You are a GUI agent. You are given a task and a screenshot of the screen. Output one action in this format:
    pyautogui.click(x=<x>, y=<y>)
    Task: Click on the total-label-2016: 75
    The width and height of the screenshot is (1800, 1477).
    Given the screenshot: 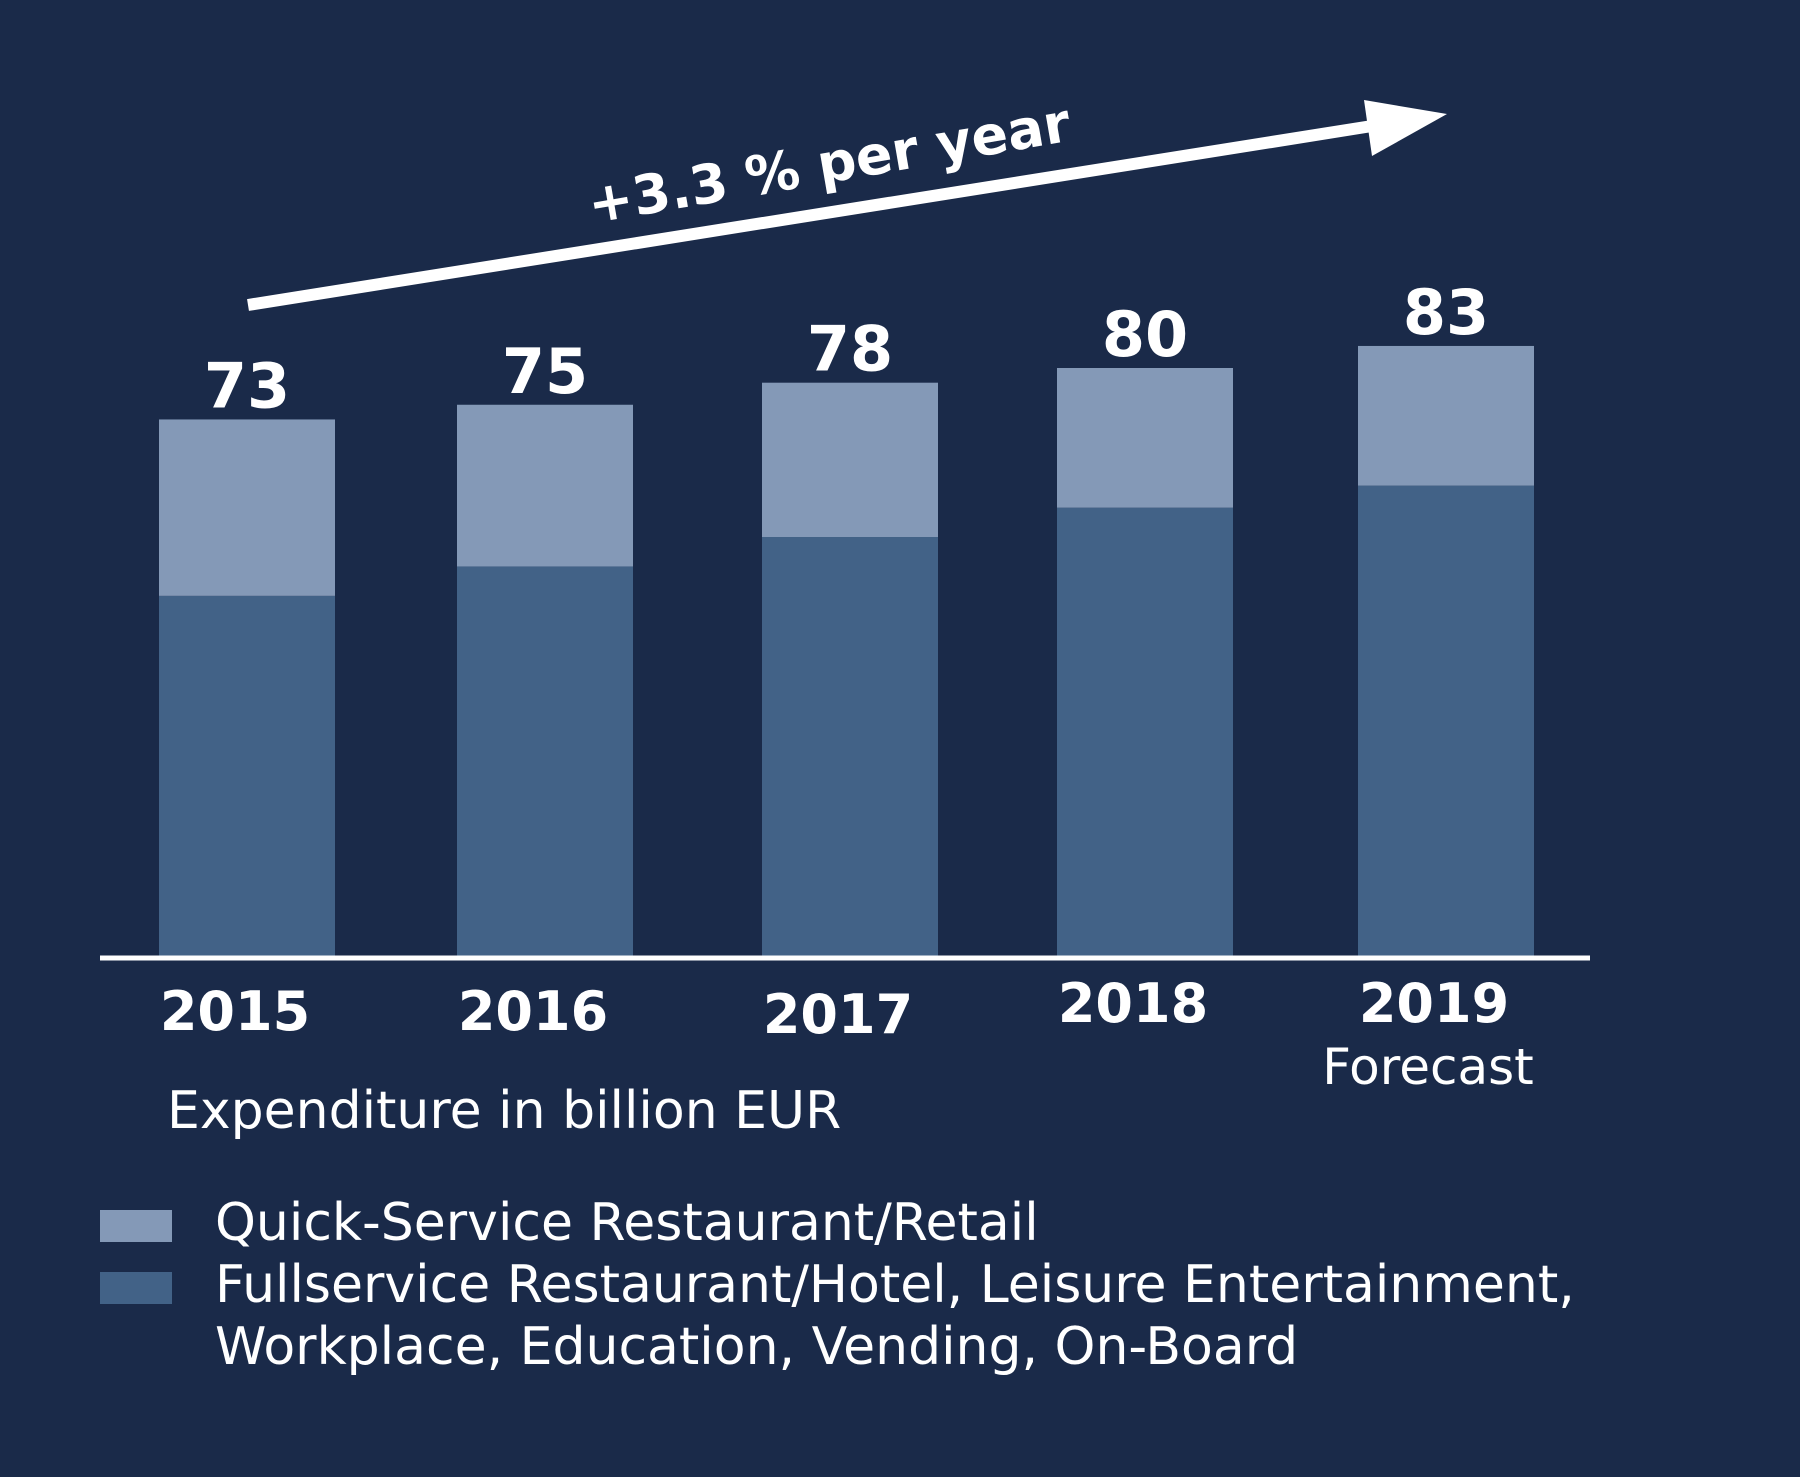 What is the action you would take?
    pyautogui.click(x=545, y=371)
    